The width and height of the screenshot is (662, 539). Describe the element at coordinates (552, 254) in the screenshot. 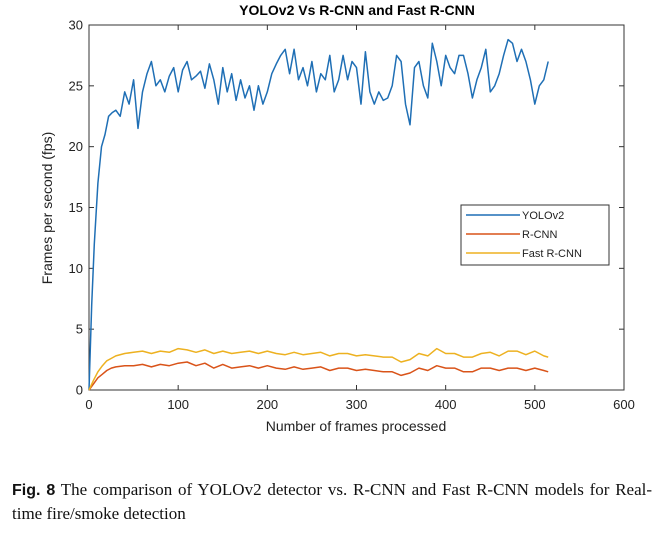

I see `legend-label: Fast R-CNN` at that location.